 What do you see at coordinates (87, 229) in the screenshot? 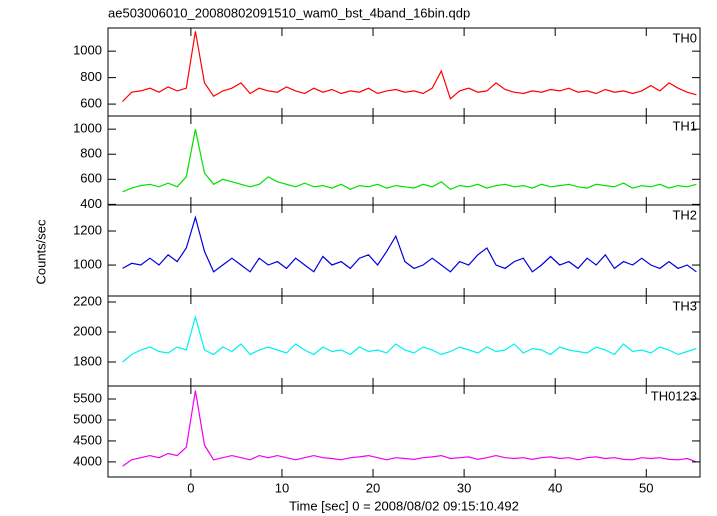
I see `y-tick-label: 1200` at bounding box center [87, 229].